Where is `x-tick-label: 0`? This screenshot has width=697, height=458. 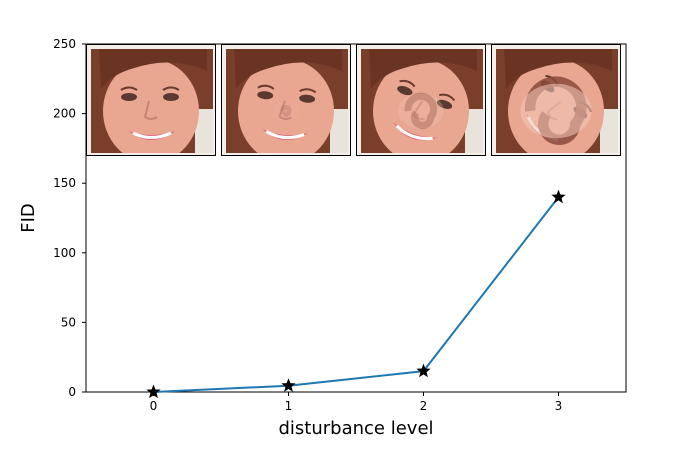 x-tick-label: 0 is located at coordinates (154, 406).